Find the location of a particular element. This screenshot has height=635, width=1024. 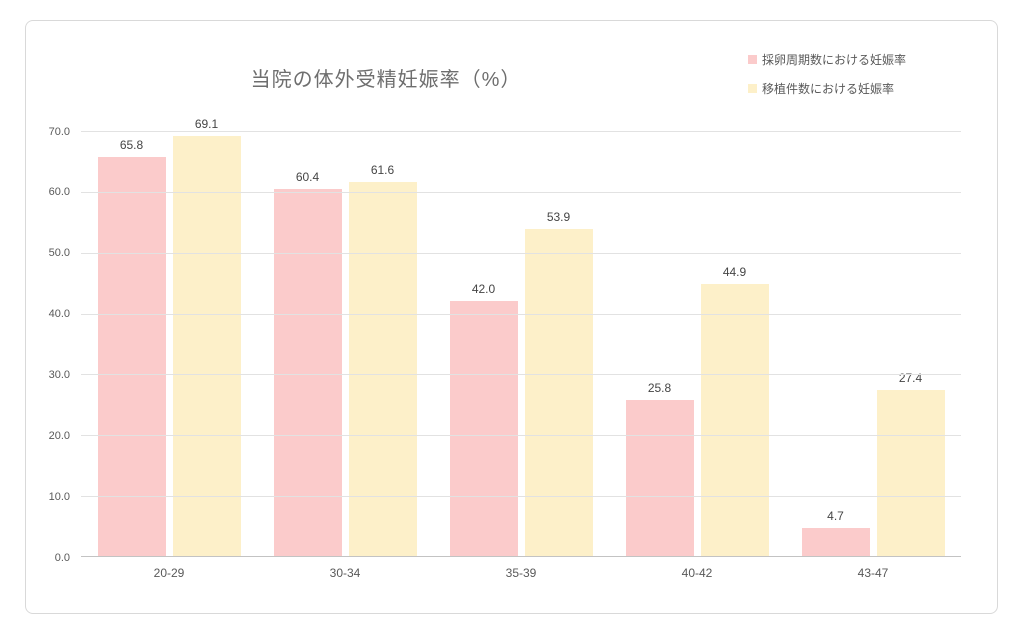

x-tick-label: 43-47 is located at coordinates (873, 573).